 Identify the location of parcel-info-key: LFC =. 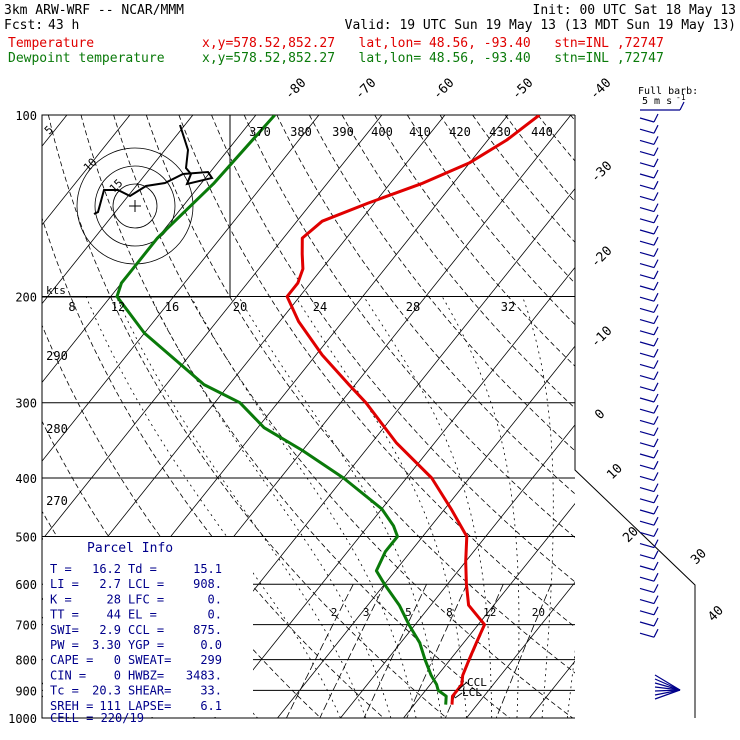
(146, 599).